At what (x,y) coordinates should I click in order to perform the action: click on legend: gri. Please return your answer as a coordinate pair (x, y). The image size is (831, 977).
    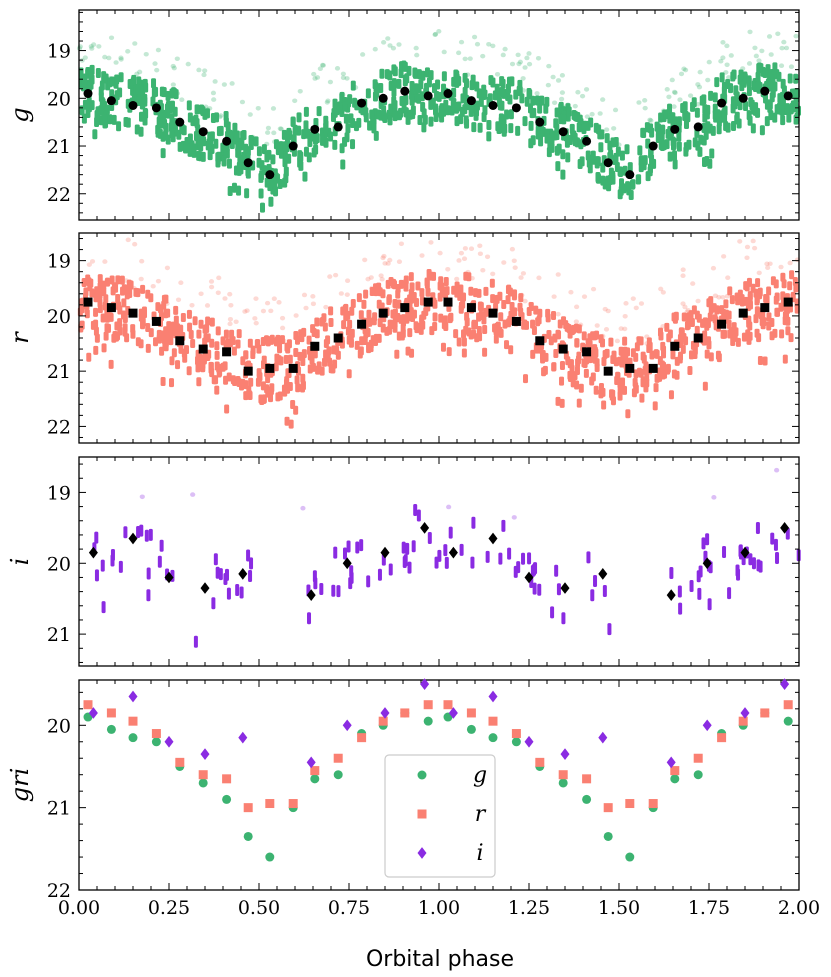
    Looking at the image, I should click on (440, 816).